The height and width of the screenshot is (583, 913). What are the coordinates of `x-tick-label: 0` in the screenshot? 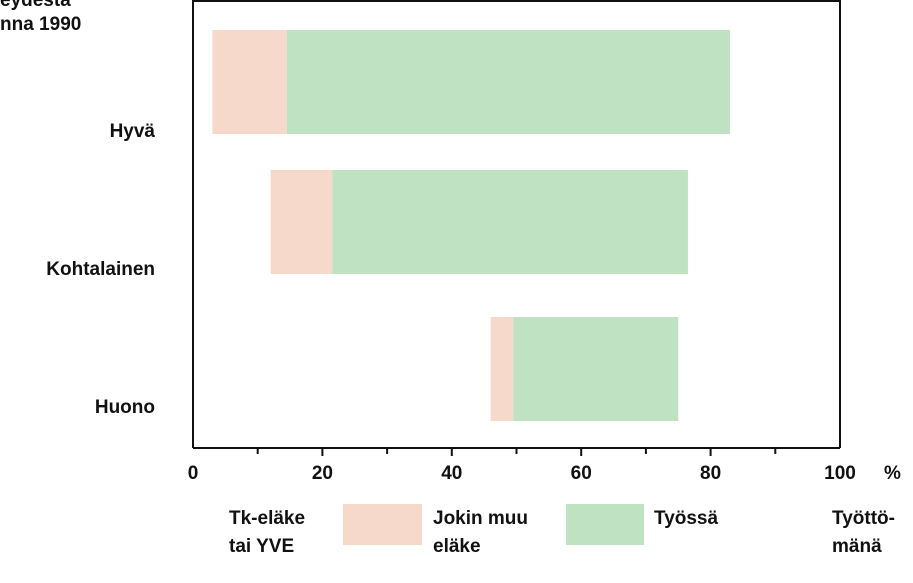 It's located at (193, 473).